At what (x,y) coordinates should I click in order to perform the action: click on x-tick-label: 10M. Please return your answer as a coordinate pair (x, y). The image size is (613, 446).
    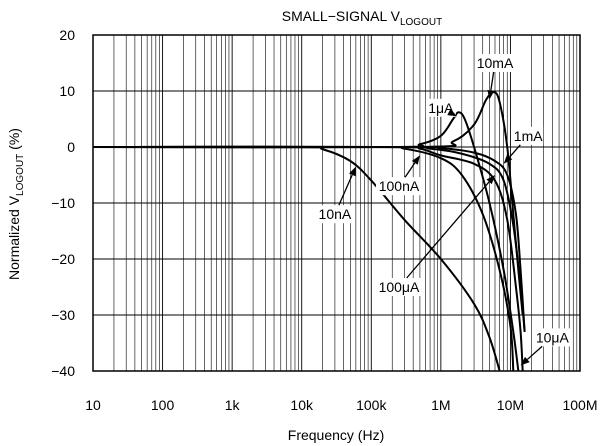
    Looking at the image, I should click on (510, 405).